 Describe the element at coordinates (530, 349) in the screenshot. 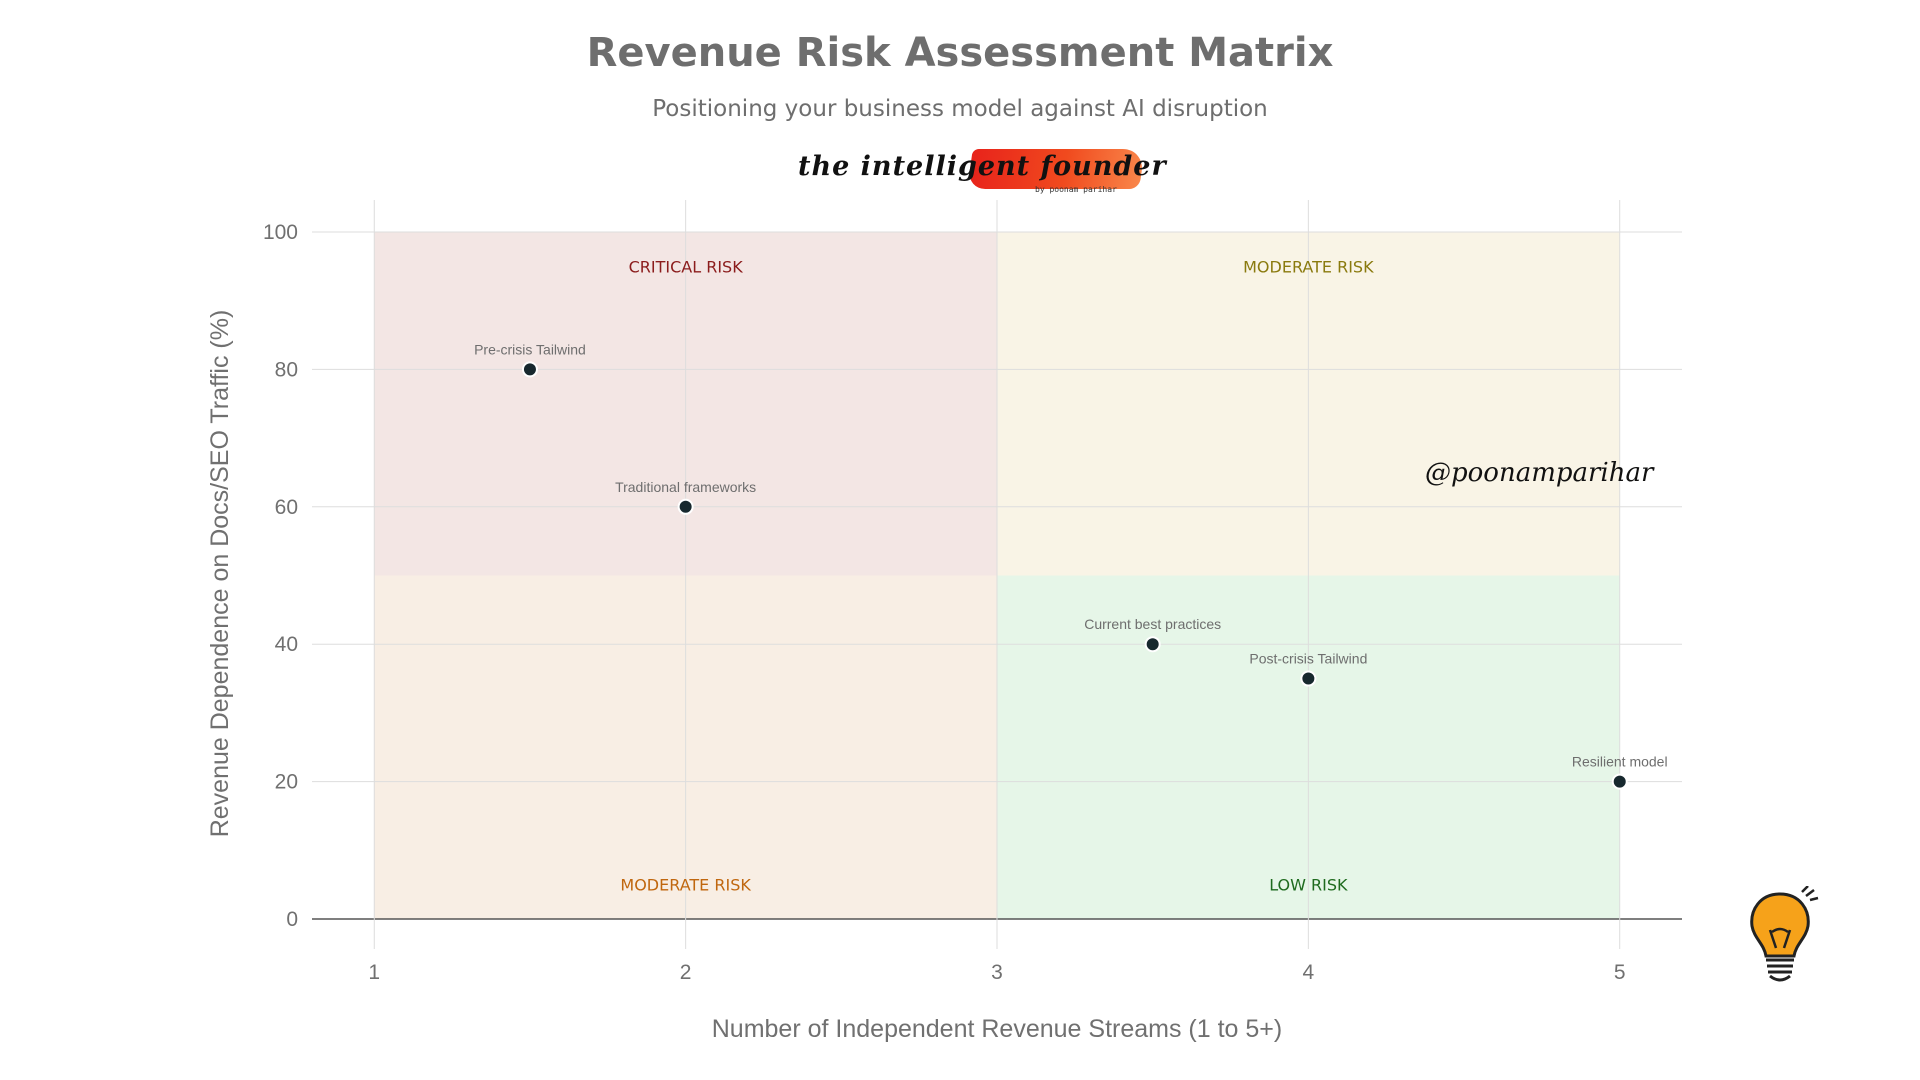

I see `data-point-label: Pre-crisis Tailwind` at that location.